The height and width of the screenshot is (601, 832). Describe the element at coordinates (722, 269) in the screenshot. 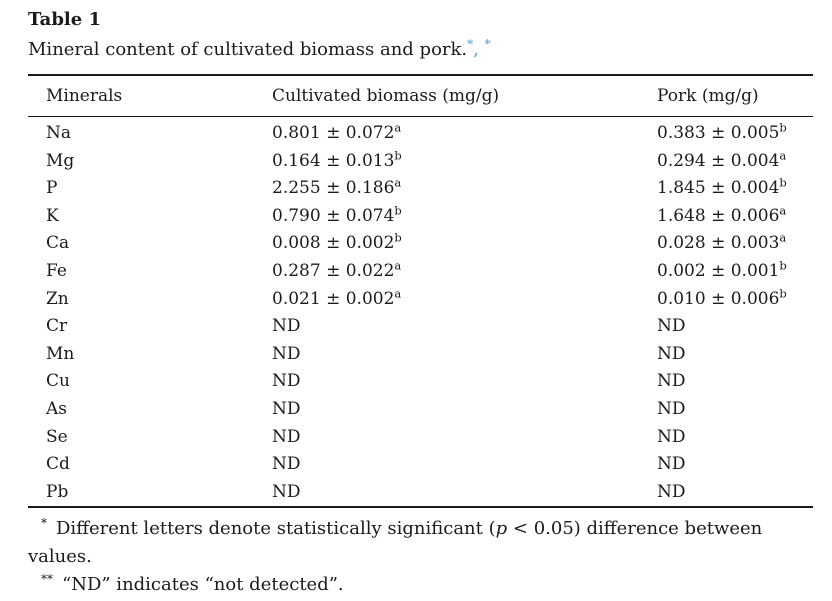

I see `pork-value-cell: 0.002 ± 0.001b` at that location.